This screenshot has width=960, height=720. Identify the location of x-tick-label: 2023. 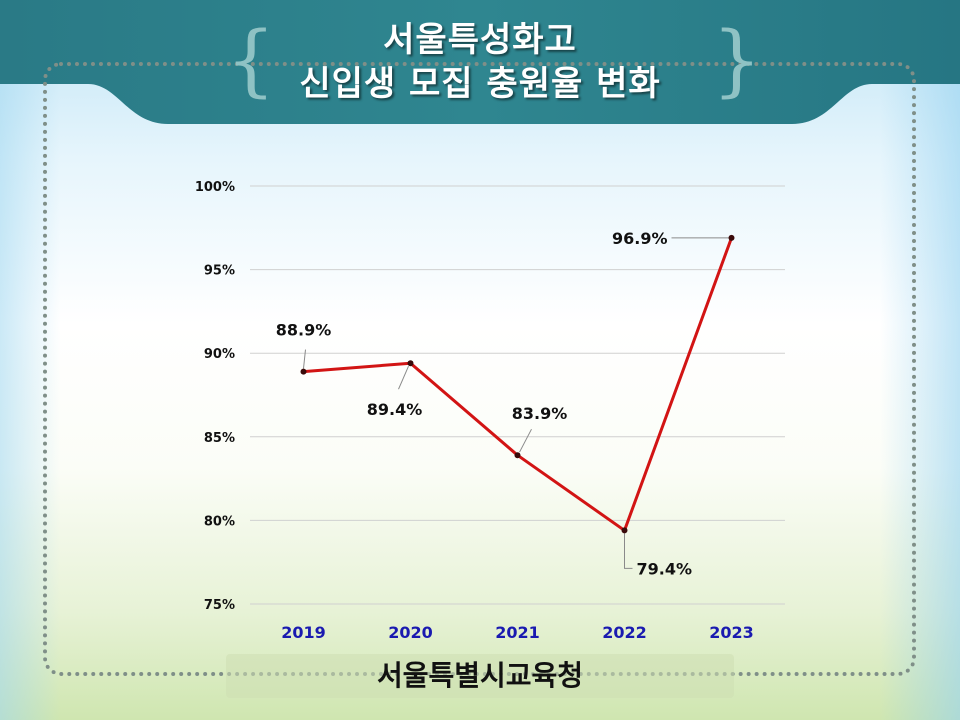
(731, 632).